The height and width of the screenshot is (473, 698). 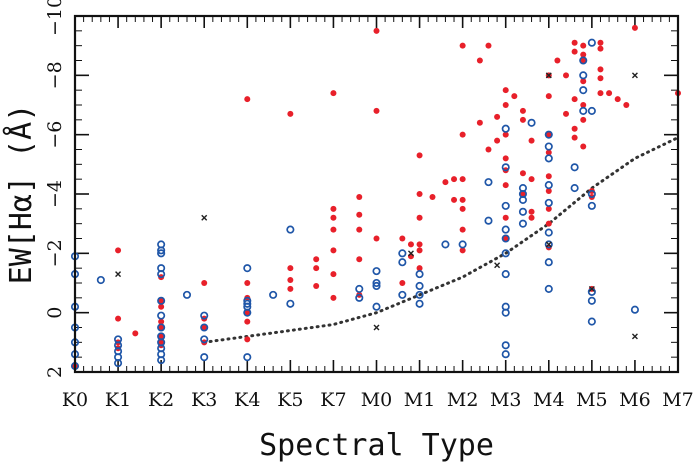 I want to click on x-tick-label-K4: K4, so click(x=247, y=400).